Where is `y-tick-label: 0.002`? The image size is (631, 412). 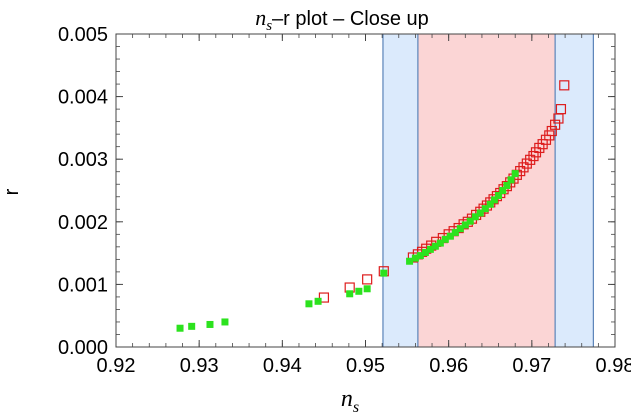 y-tick-label: 0.002 is located at coordinates (83, 223).